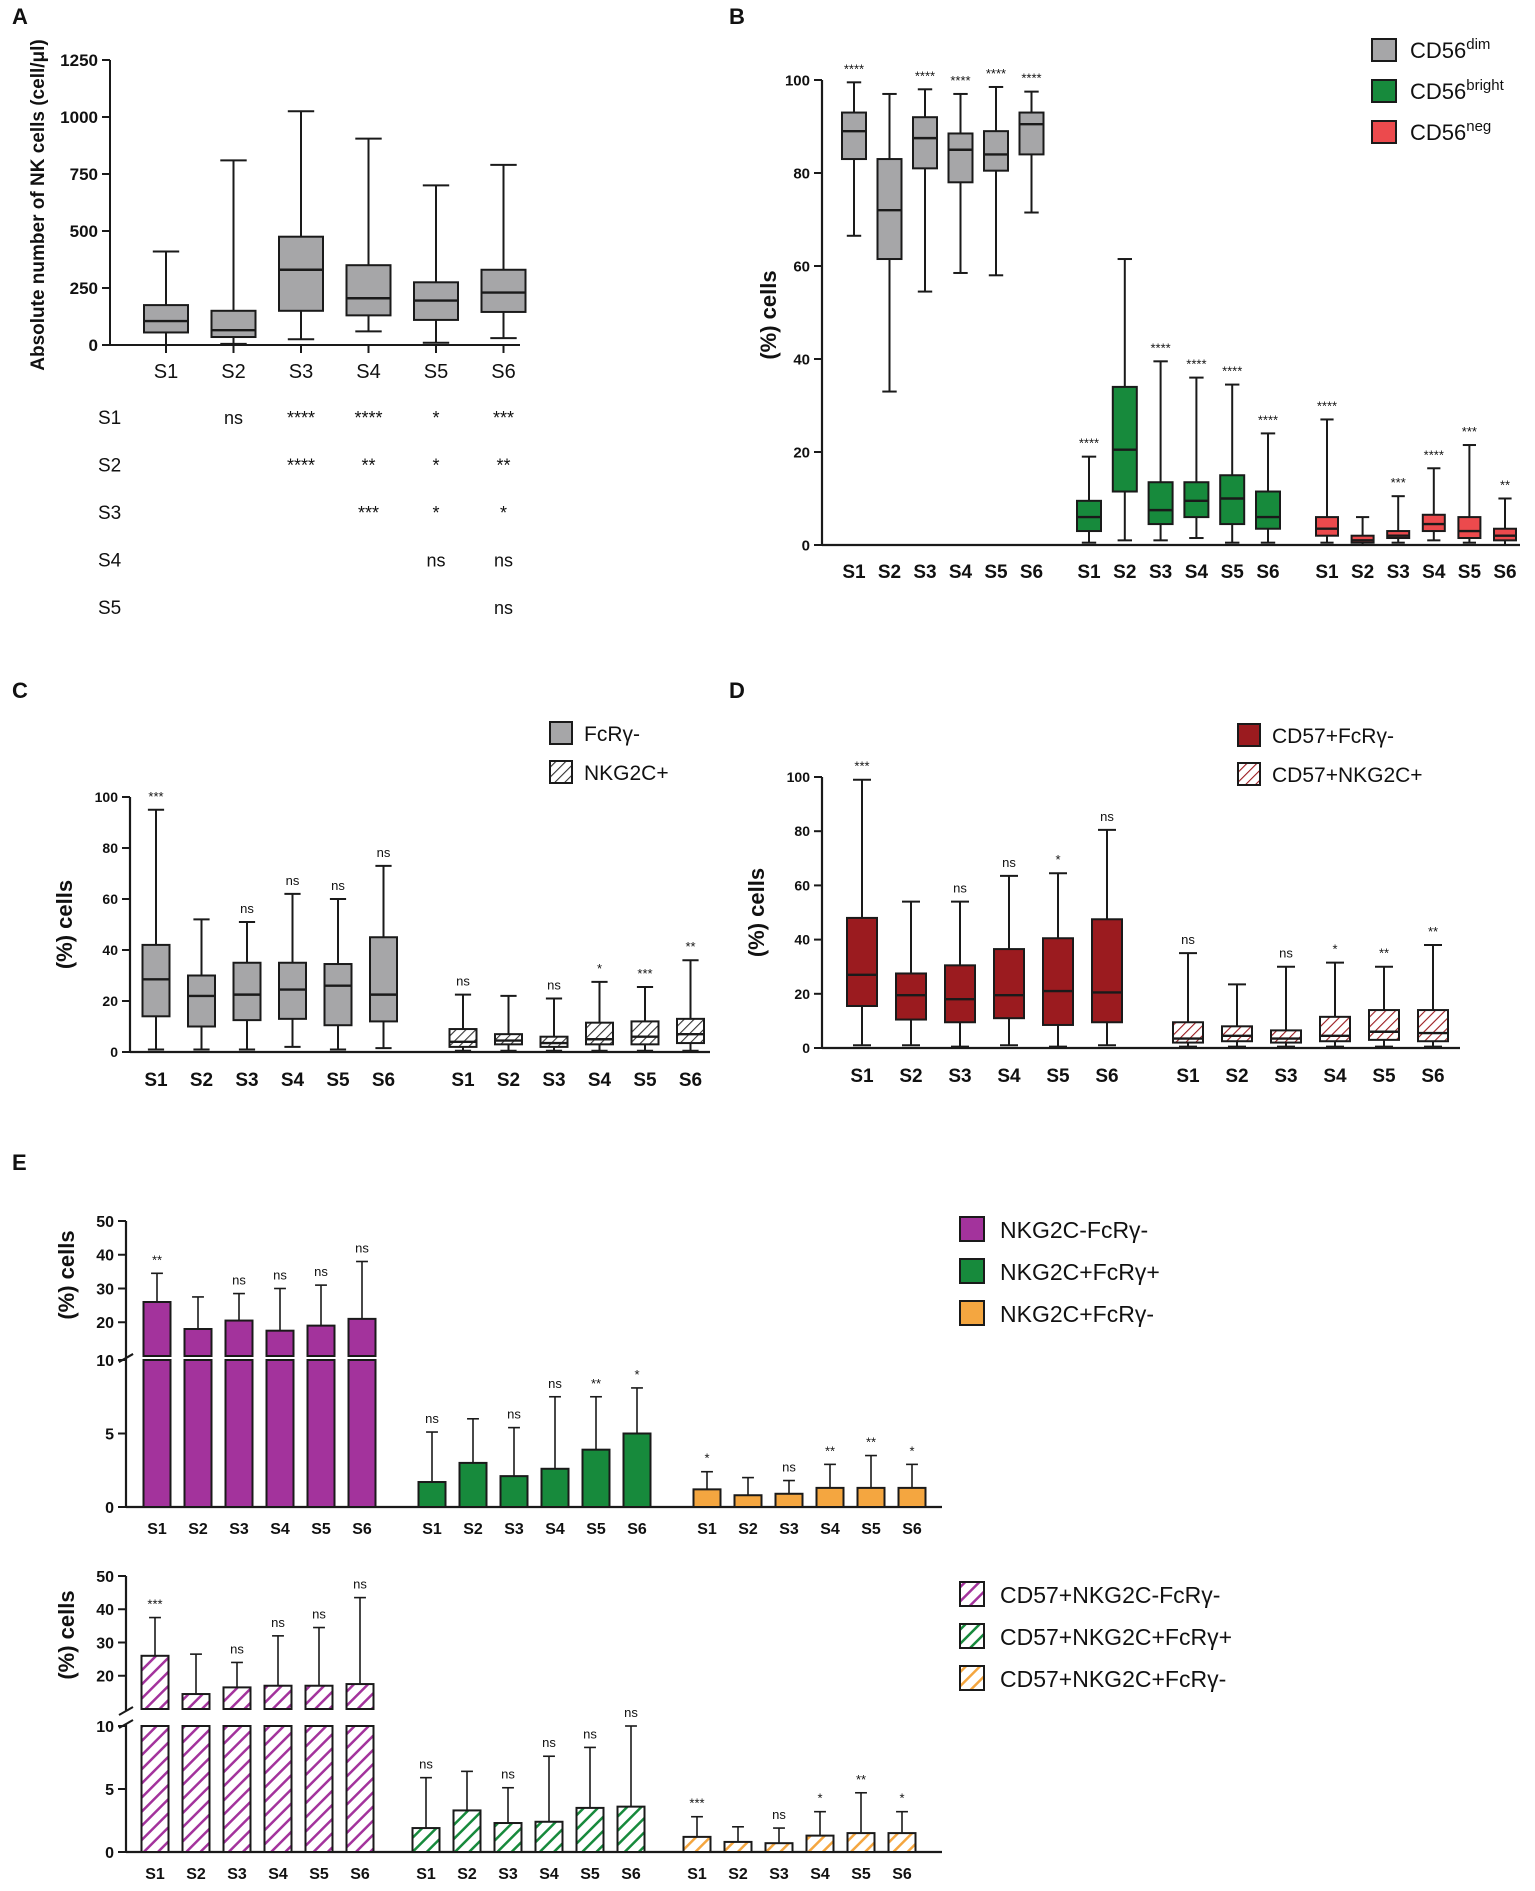  What do you see at coordinates (109, 1434) in the screenshot?
I see `y-tick-label: 5` at bounding box center [109, 1434].